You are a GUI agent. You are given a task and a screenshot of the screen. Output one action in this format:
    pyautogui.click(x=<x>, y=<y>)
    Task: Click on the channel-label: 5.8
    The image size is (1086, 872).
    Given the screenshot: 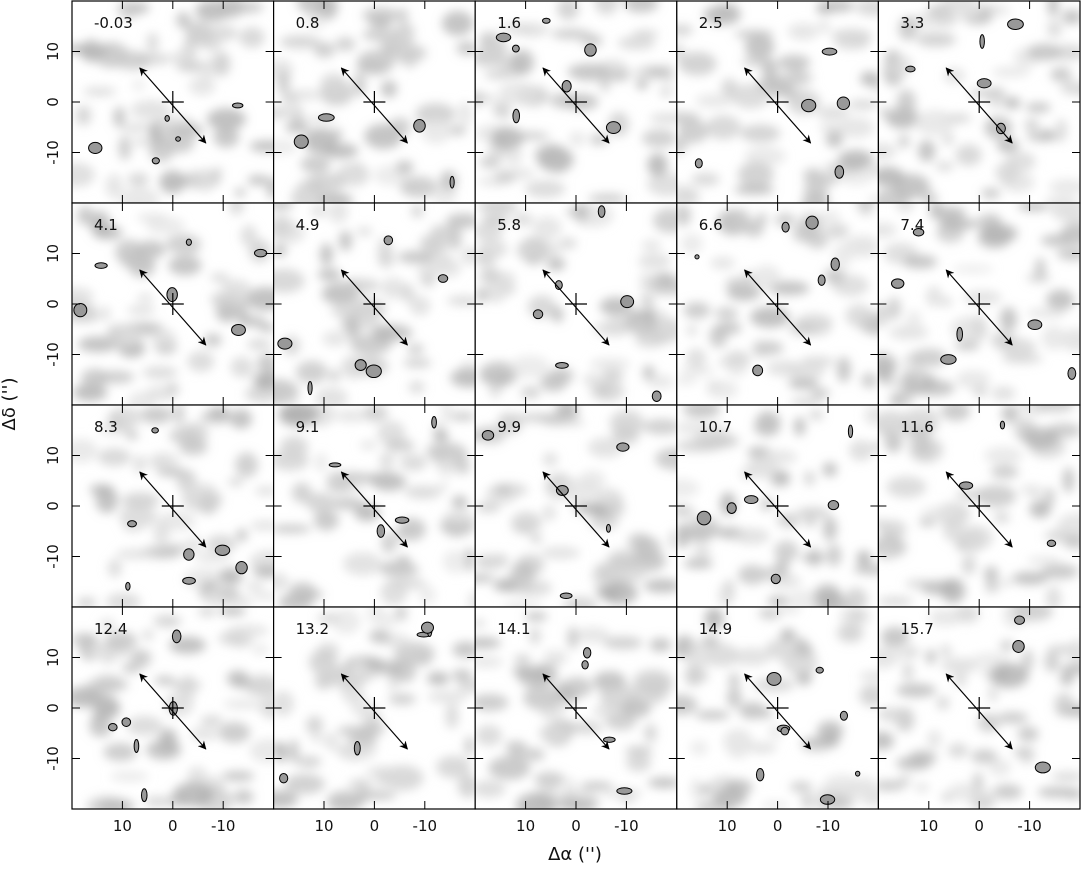 What is the action you would take?
    pyautogui.click(x=509, y=225)
    